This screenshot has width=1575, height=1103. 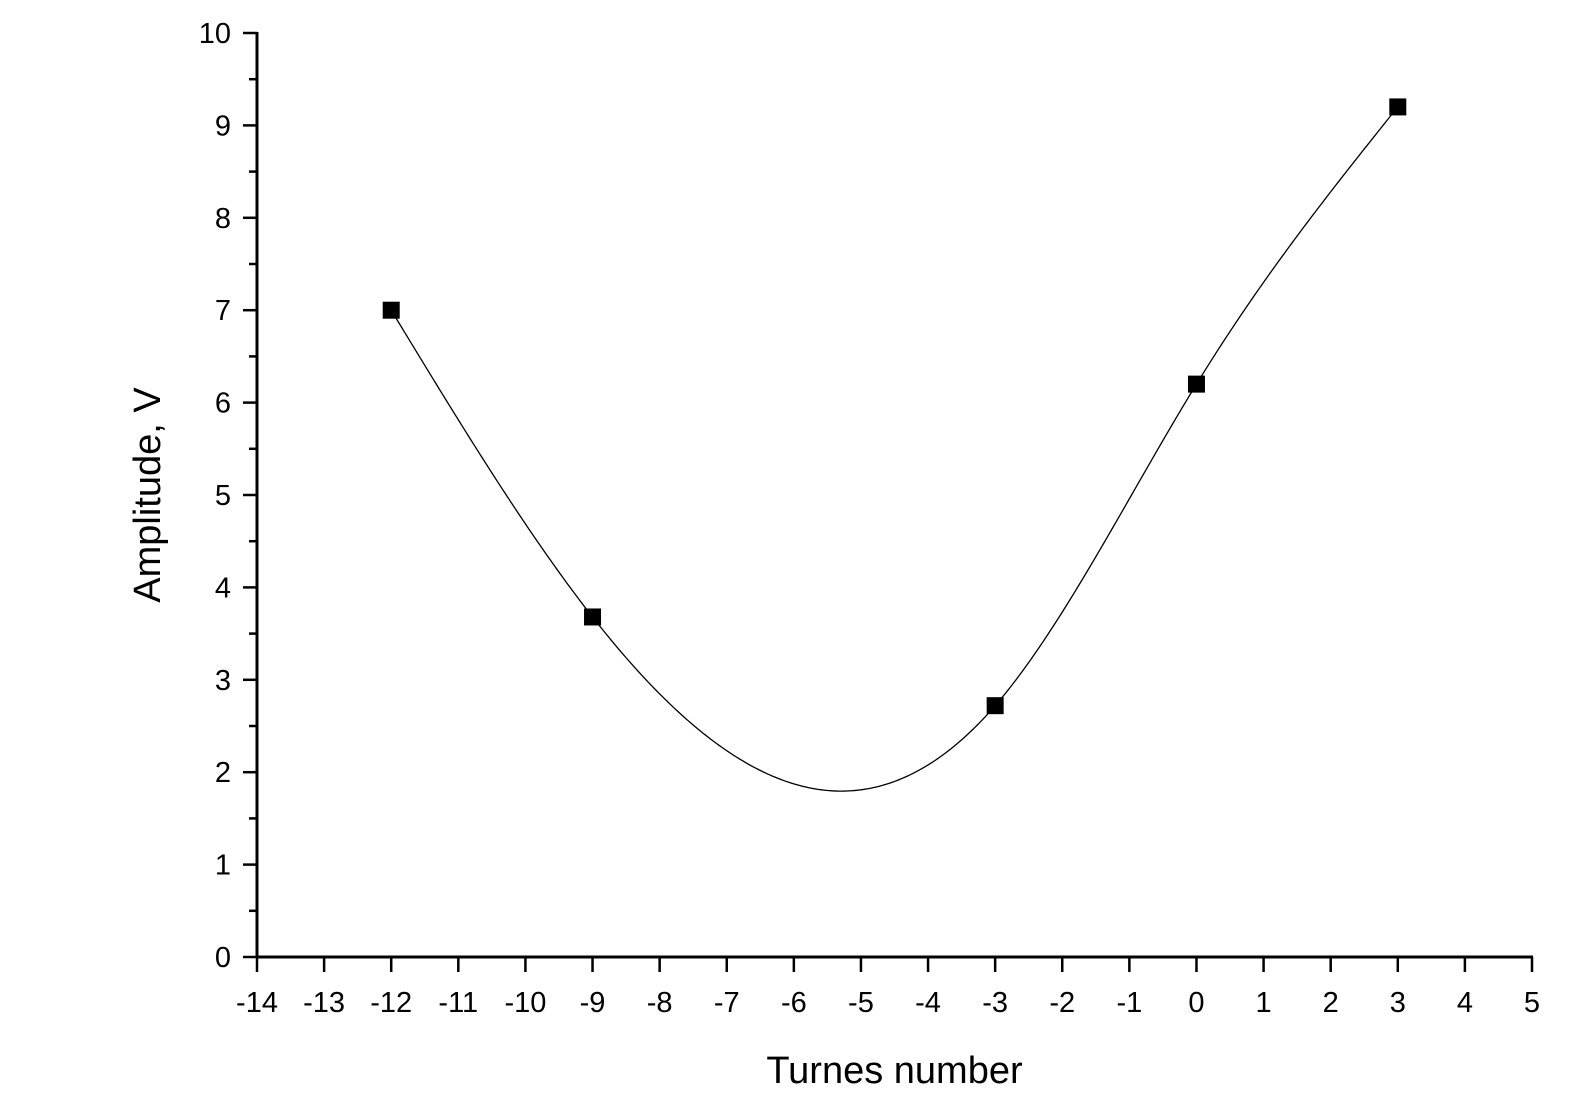 I want to click on y-tick-label: 9, so click(x=223, y=126).